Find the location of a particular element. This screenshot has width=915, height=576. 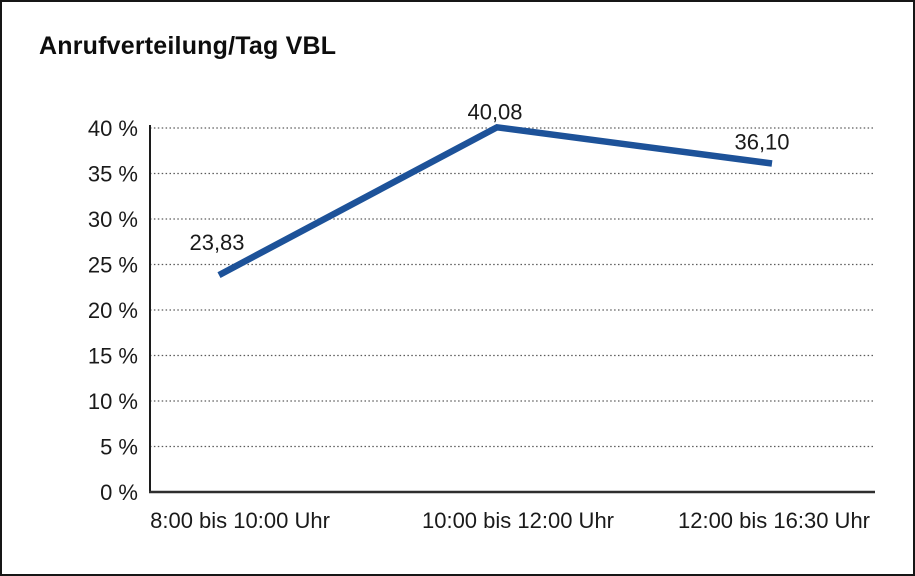

y-tick-label: 15 % is located at coordinates (113, 356).